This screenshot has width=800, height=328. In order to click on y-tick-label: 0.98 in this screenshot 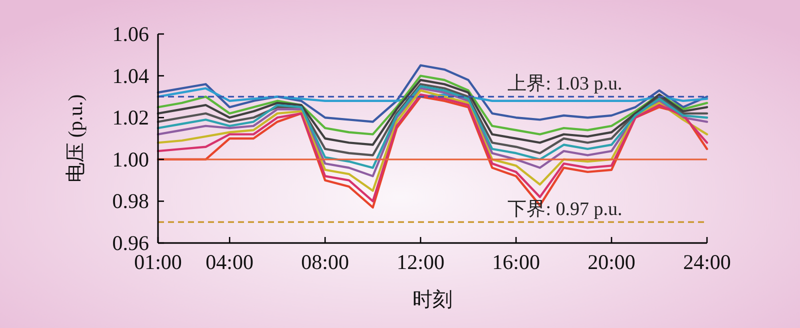, I will do `click(130, 201)`.